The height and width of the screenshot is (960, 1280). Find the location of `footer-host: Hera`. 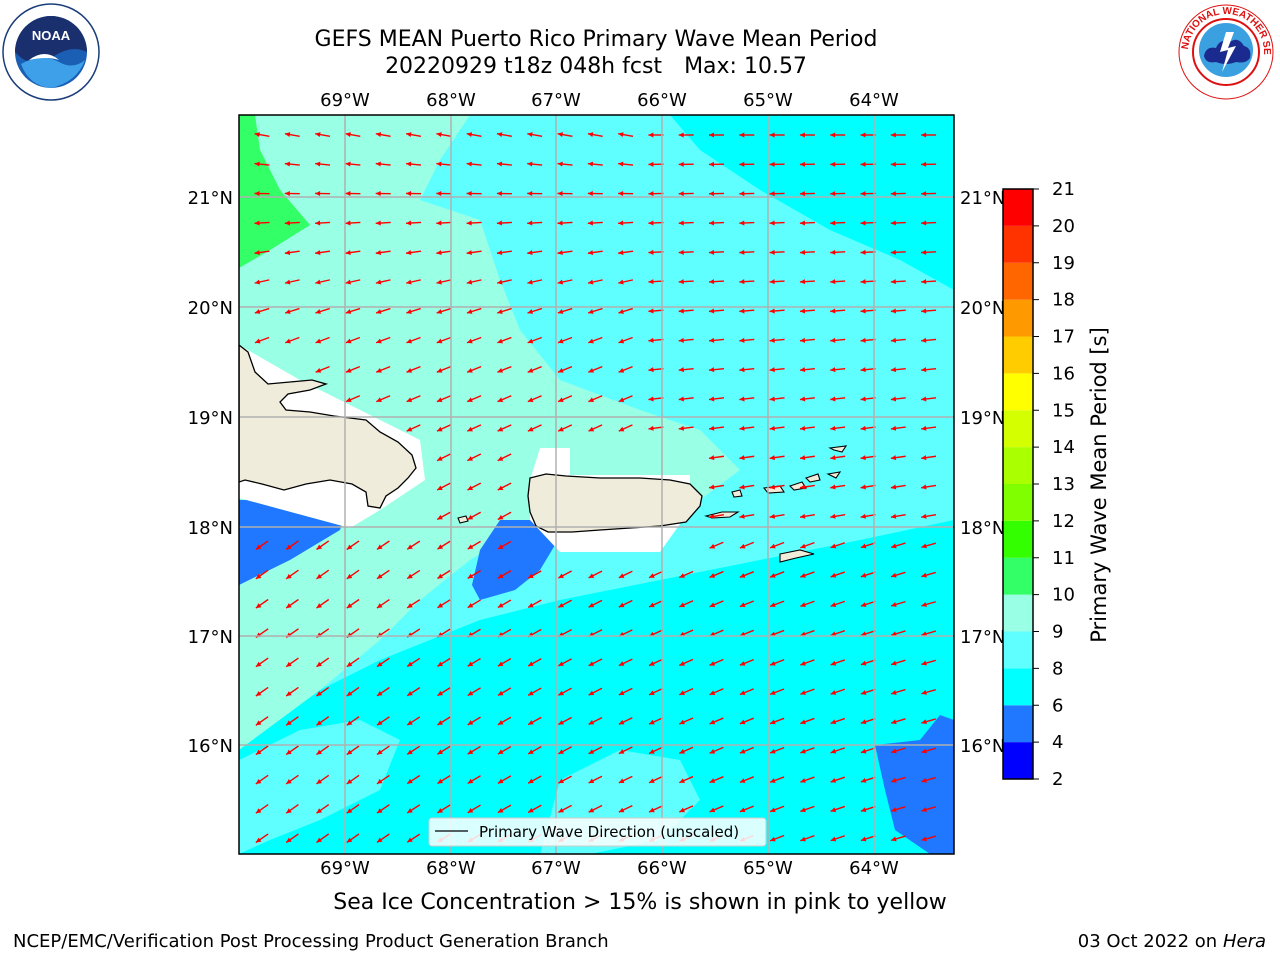

footer-host: Hera is located at coordinates (1244, 941).